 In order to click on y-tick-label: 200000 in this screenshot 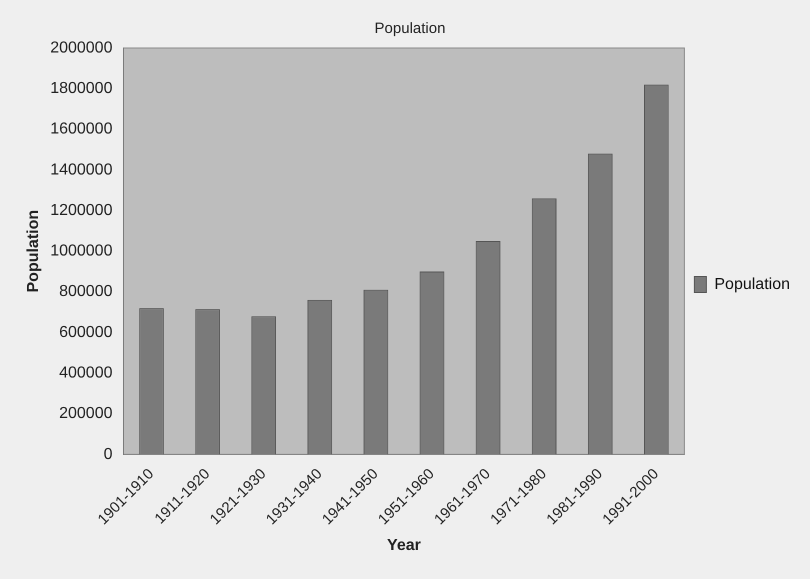, I will do `click(86, 413)`.